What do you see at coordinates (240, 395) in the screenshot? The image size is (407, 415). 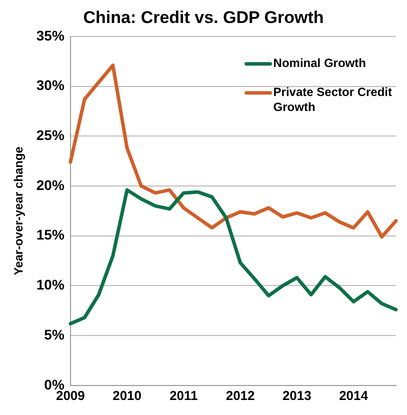 I see `x-tick-label: 2012` at bounding box center [240, 395].